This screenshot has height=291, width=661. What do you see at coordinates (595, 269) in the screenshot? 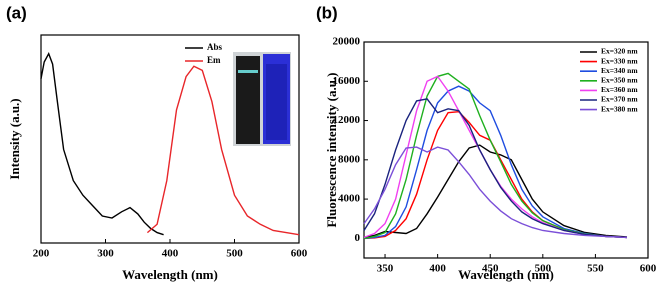
I see `x-tick-label: 550` at bounding box center [595, 269].